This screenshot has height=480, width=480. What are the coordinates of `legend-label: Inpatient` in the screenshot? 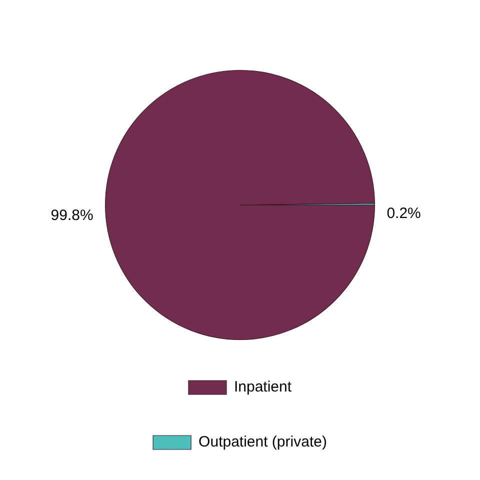 It's located at (263, 387).